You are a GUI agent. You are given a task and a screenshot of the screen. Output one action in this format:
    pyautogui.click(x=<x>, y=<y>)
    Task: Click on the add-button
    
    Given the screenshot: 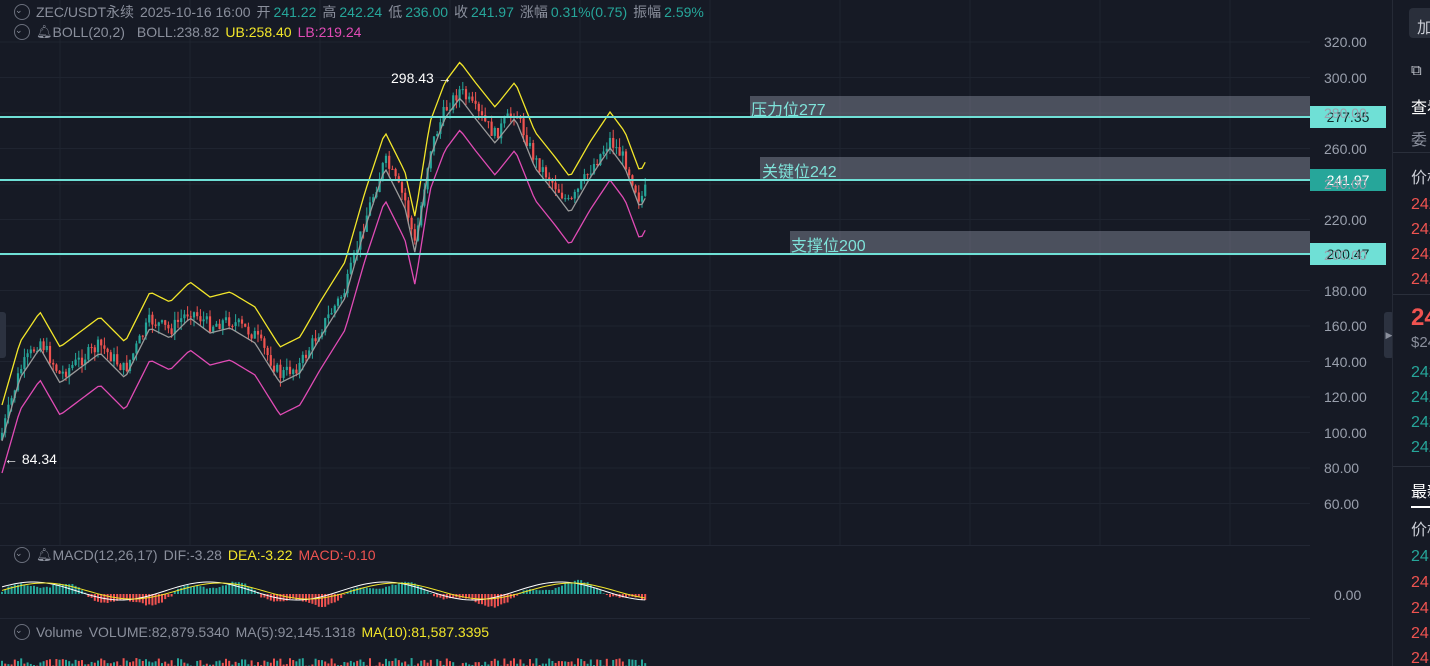 What is the action you would take?
    pyautogui.click(x=1419, y=23)
    